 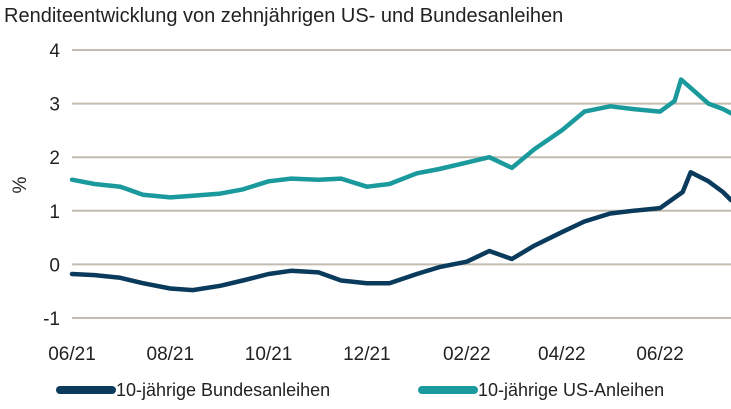 I want to click on x-tick-label: 06/22, so click(x=660, y=354).